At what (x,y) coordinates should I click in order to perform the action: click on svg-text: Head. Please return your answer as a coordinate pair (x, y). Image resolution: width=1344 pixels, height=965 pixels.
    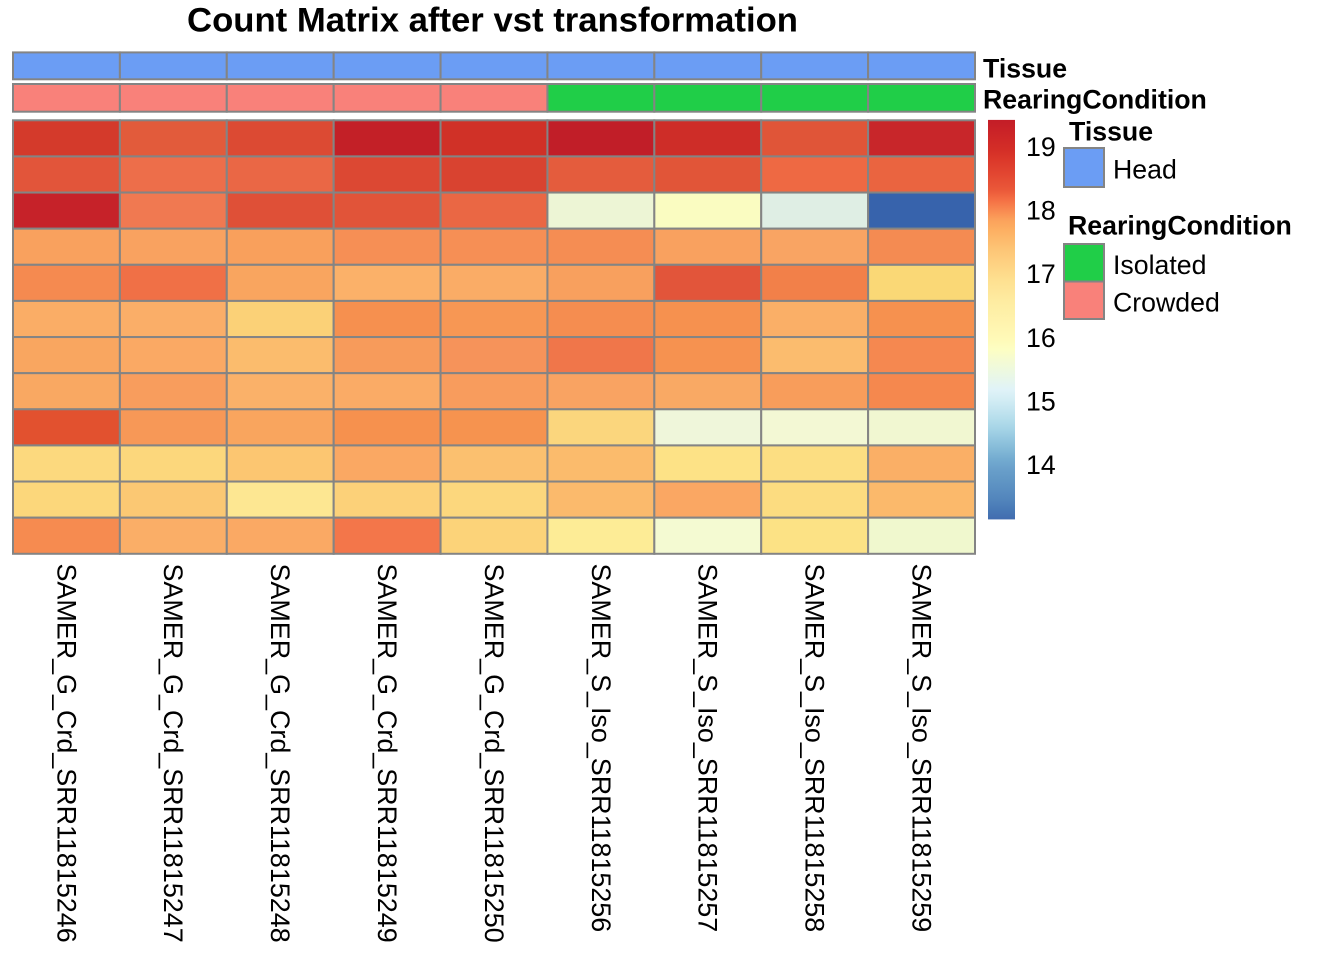
    Looking at the image, I should click on (1145, 170).